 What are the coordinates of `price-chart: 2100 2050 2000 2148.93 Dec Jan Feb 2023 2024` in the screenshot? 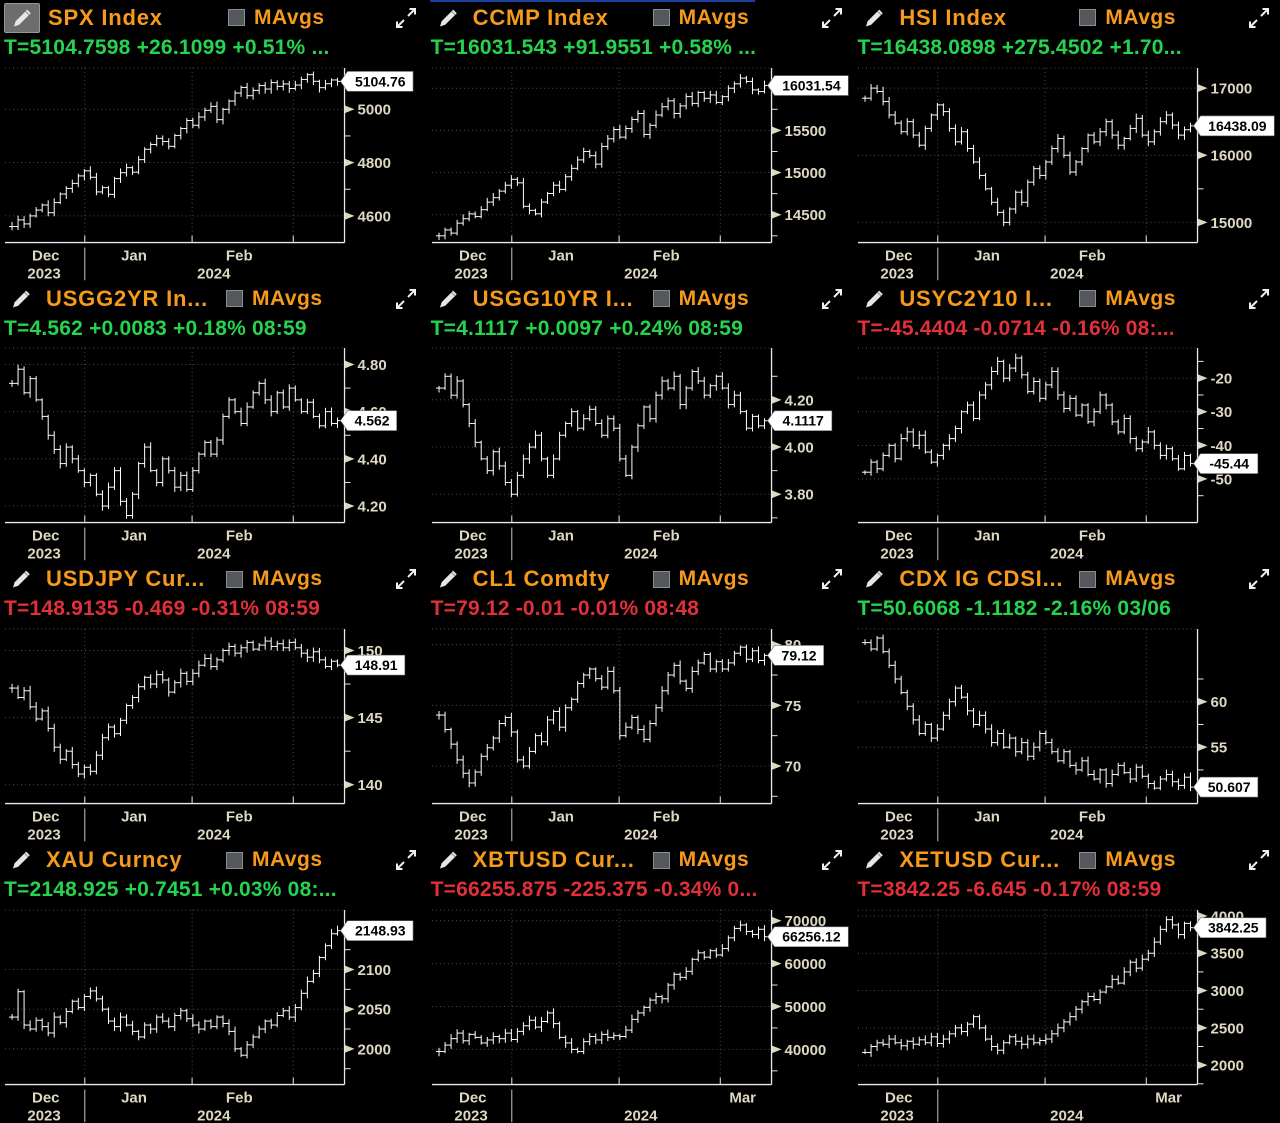 It's located at (213, 1014).